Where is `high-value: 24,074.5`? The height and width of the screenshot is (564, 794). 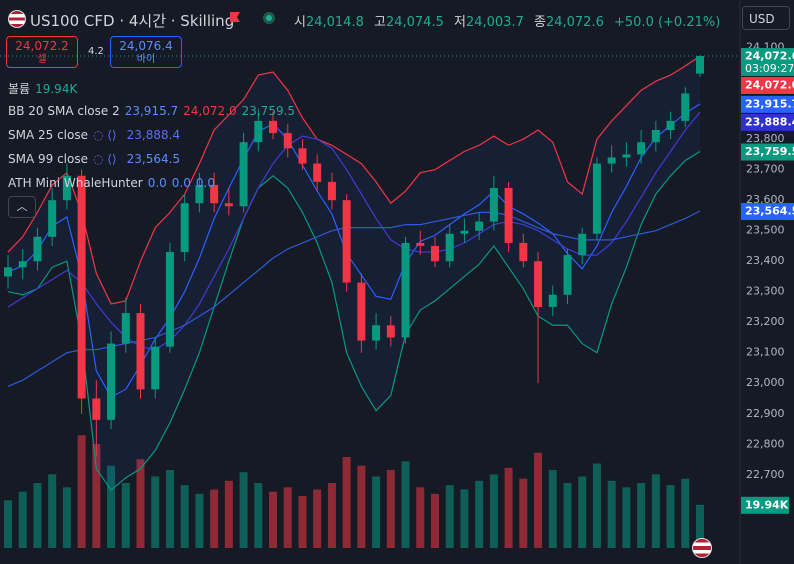
high-value: 24,074.5 is located at coordinates (414, 22).